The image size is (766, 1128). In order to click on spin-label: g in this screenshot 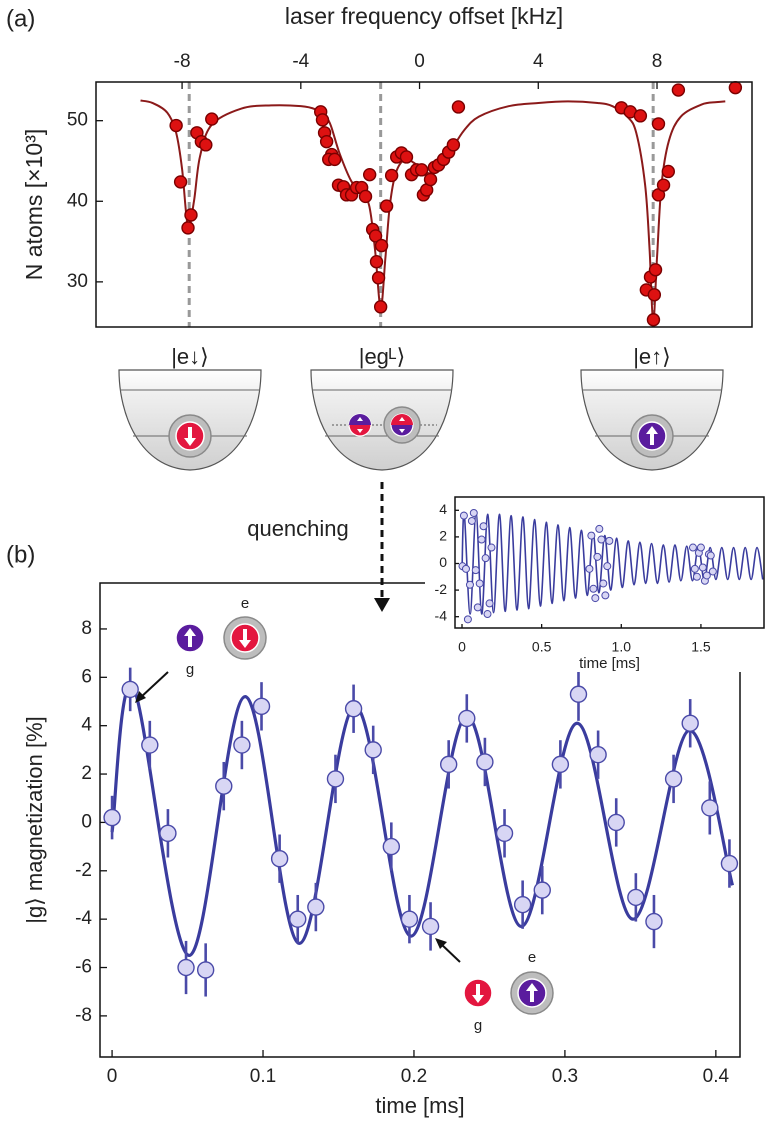, I will do `click(190, 669)`.